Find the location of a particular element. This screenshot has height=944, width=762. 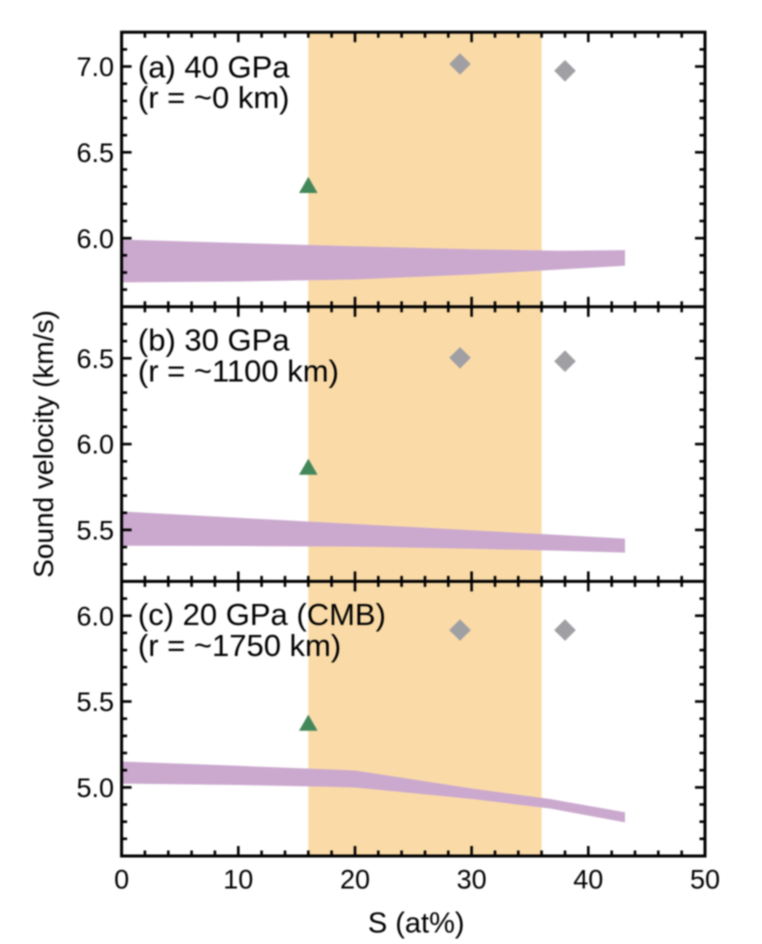

svg-text: 0 is located at coordinates (121, 880).